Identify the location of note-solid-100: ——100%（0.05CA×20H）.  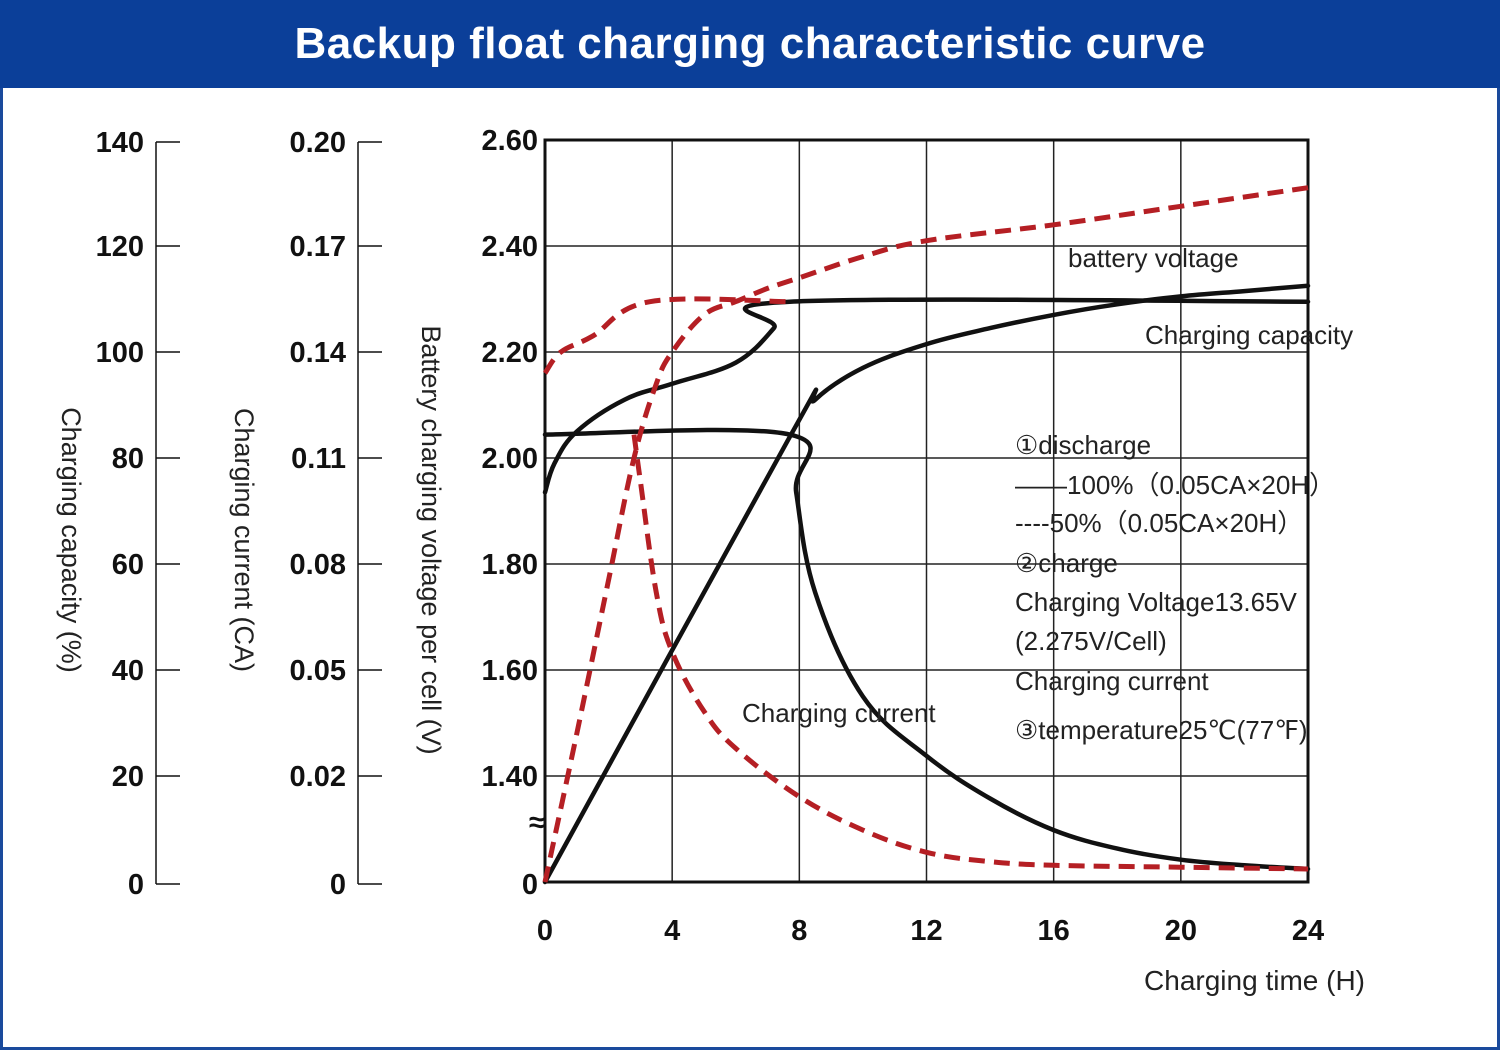
(1175, 485).